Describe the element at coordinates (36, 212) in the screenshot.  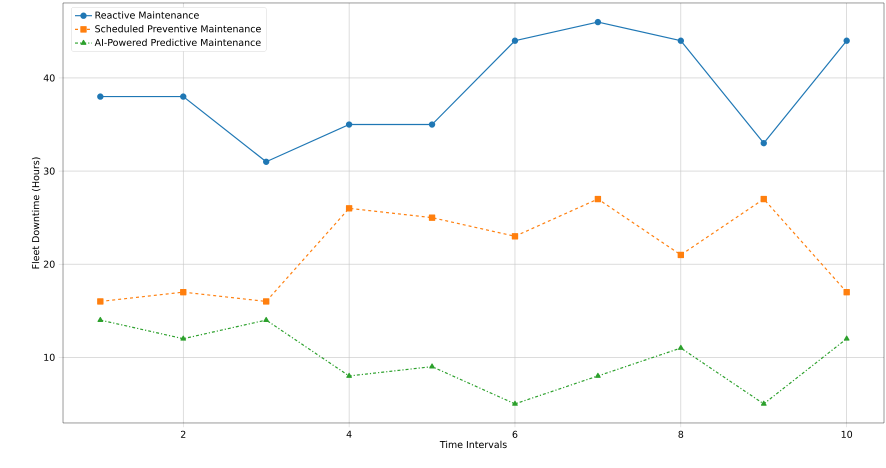
I see `y-axis-title: Fleet Downtime (Hours)` at that location.